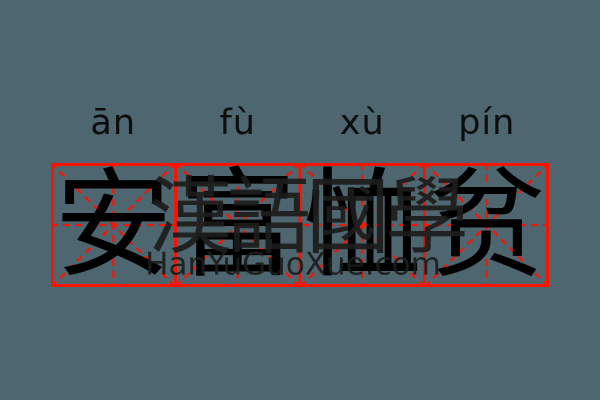 The image size is (600, 400). I want to click on watermark-cjk-text: 漢語國學, so click(308, 217).